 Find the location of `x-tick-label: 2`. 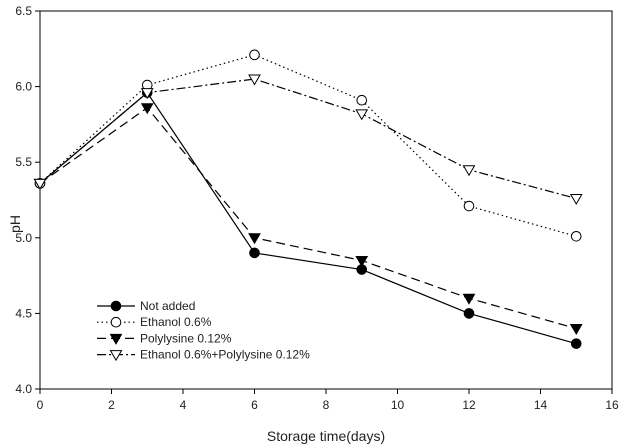

x-tick-label: 2 is located at coordinates (111, 405).